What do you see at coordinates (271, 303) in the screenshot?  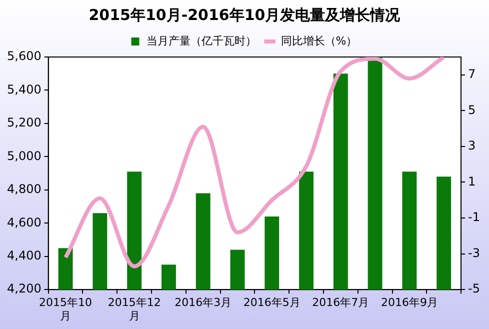 I see `x-tick-label: 2016年5月` at bounding box center [271, 303].